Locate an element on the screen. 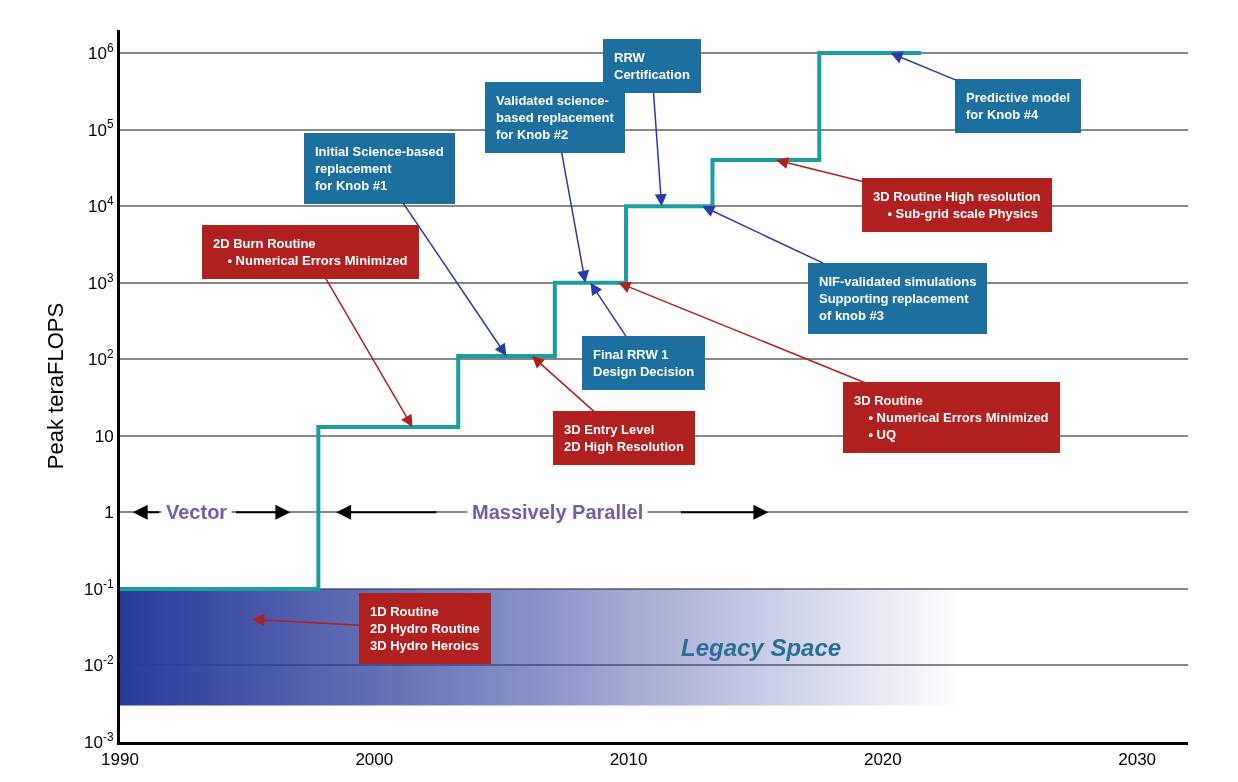 This screenshot has height=782, width=1238. annotation: Predictive model for Knob #4 is located at coordinates (1018, 106).